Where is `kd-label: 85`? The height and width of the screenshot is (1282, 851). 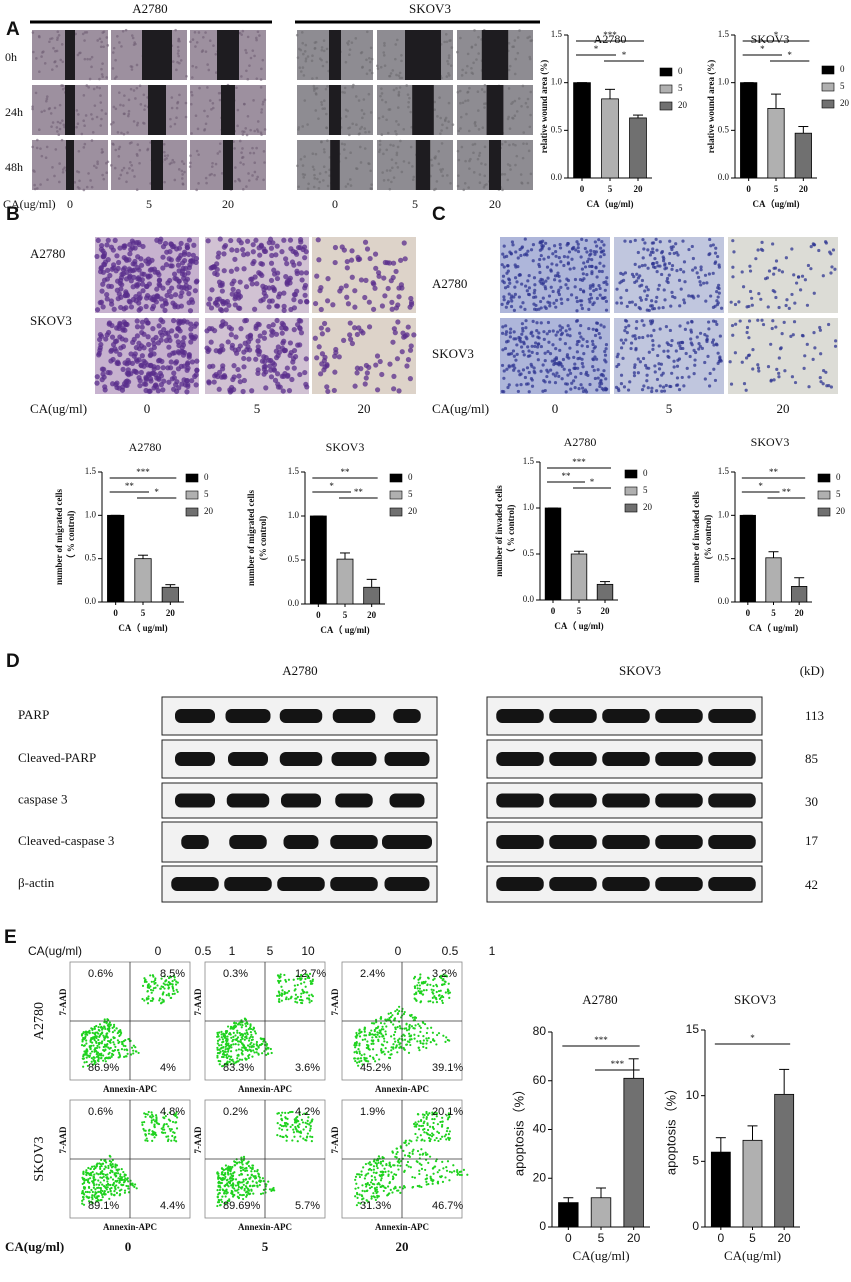 kd-label: 85 is located at coordinates (811, 758).